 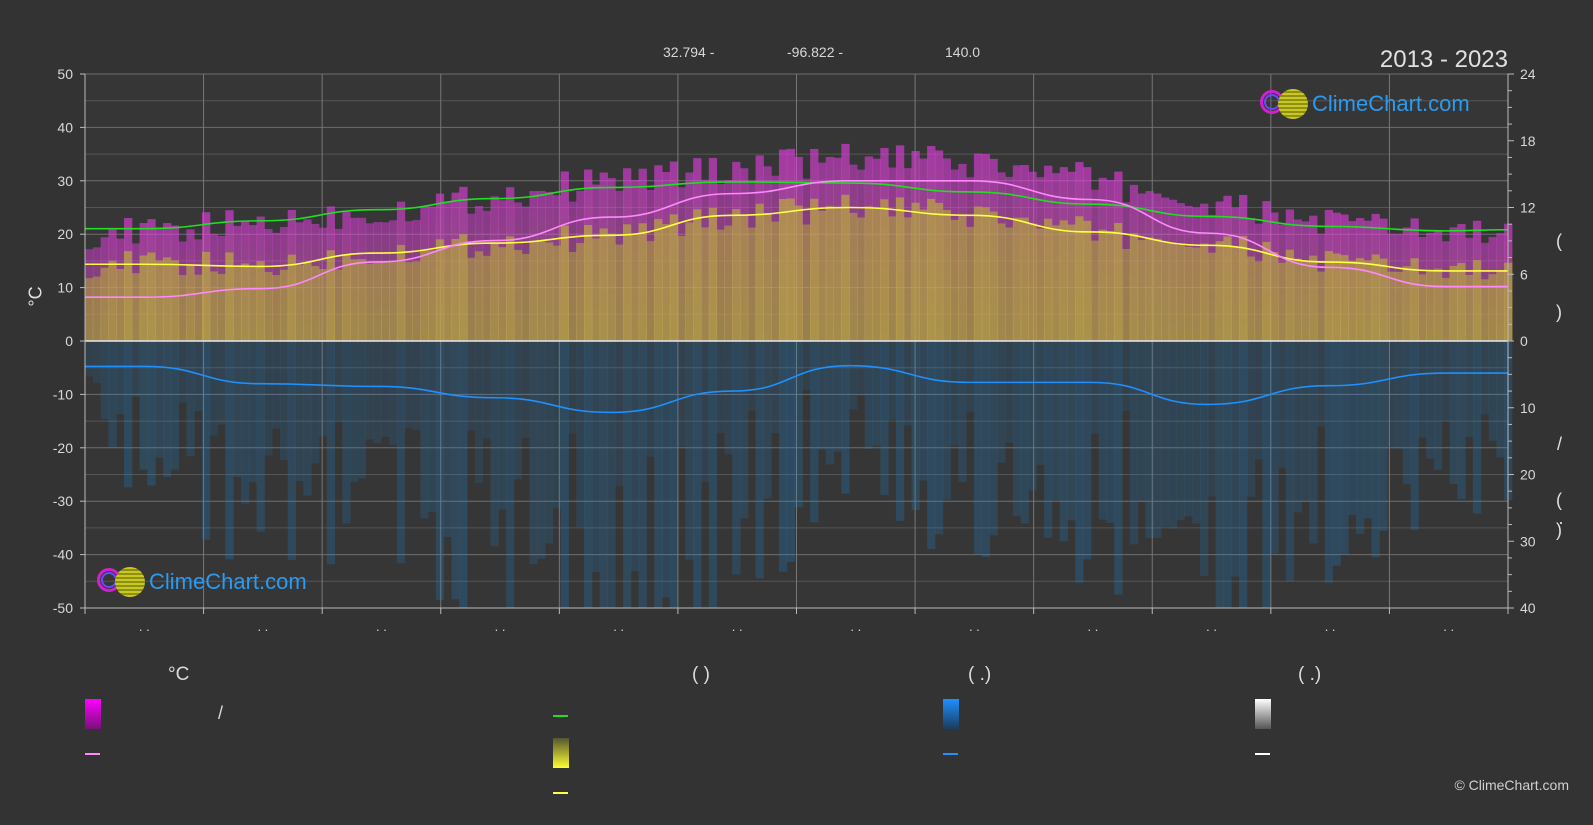 What do you see at coordinates (1559, 530) in the screenshot?
I see `right-axis-mark: )` at bounding box center [1559, 530].